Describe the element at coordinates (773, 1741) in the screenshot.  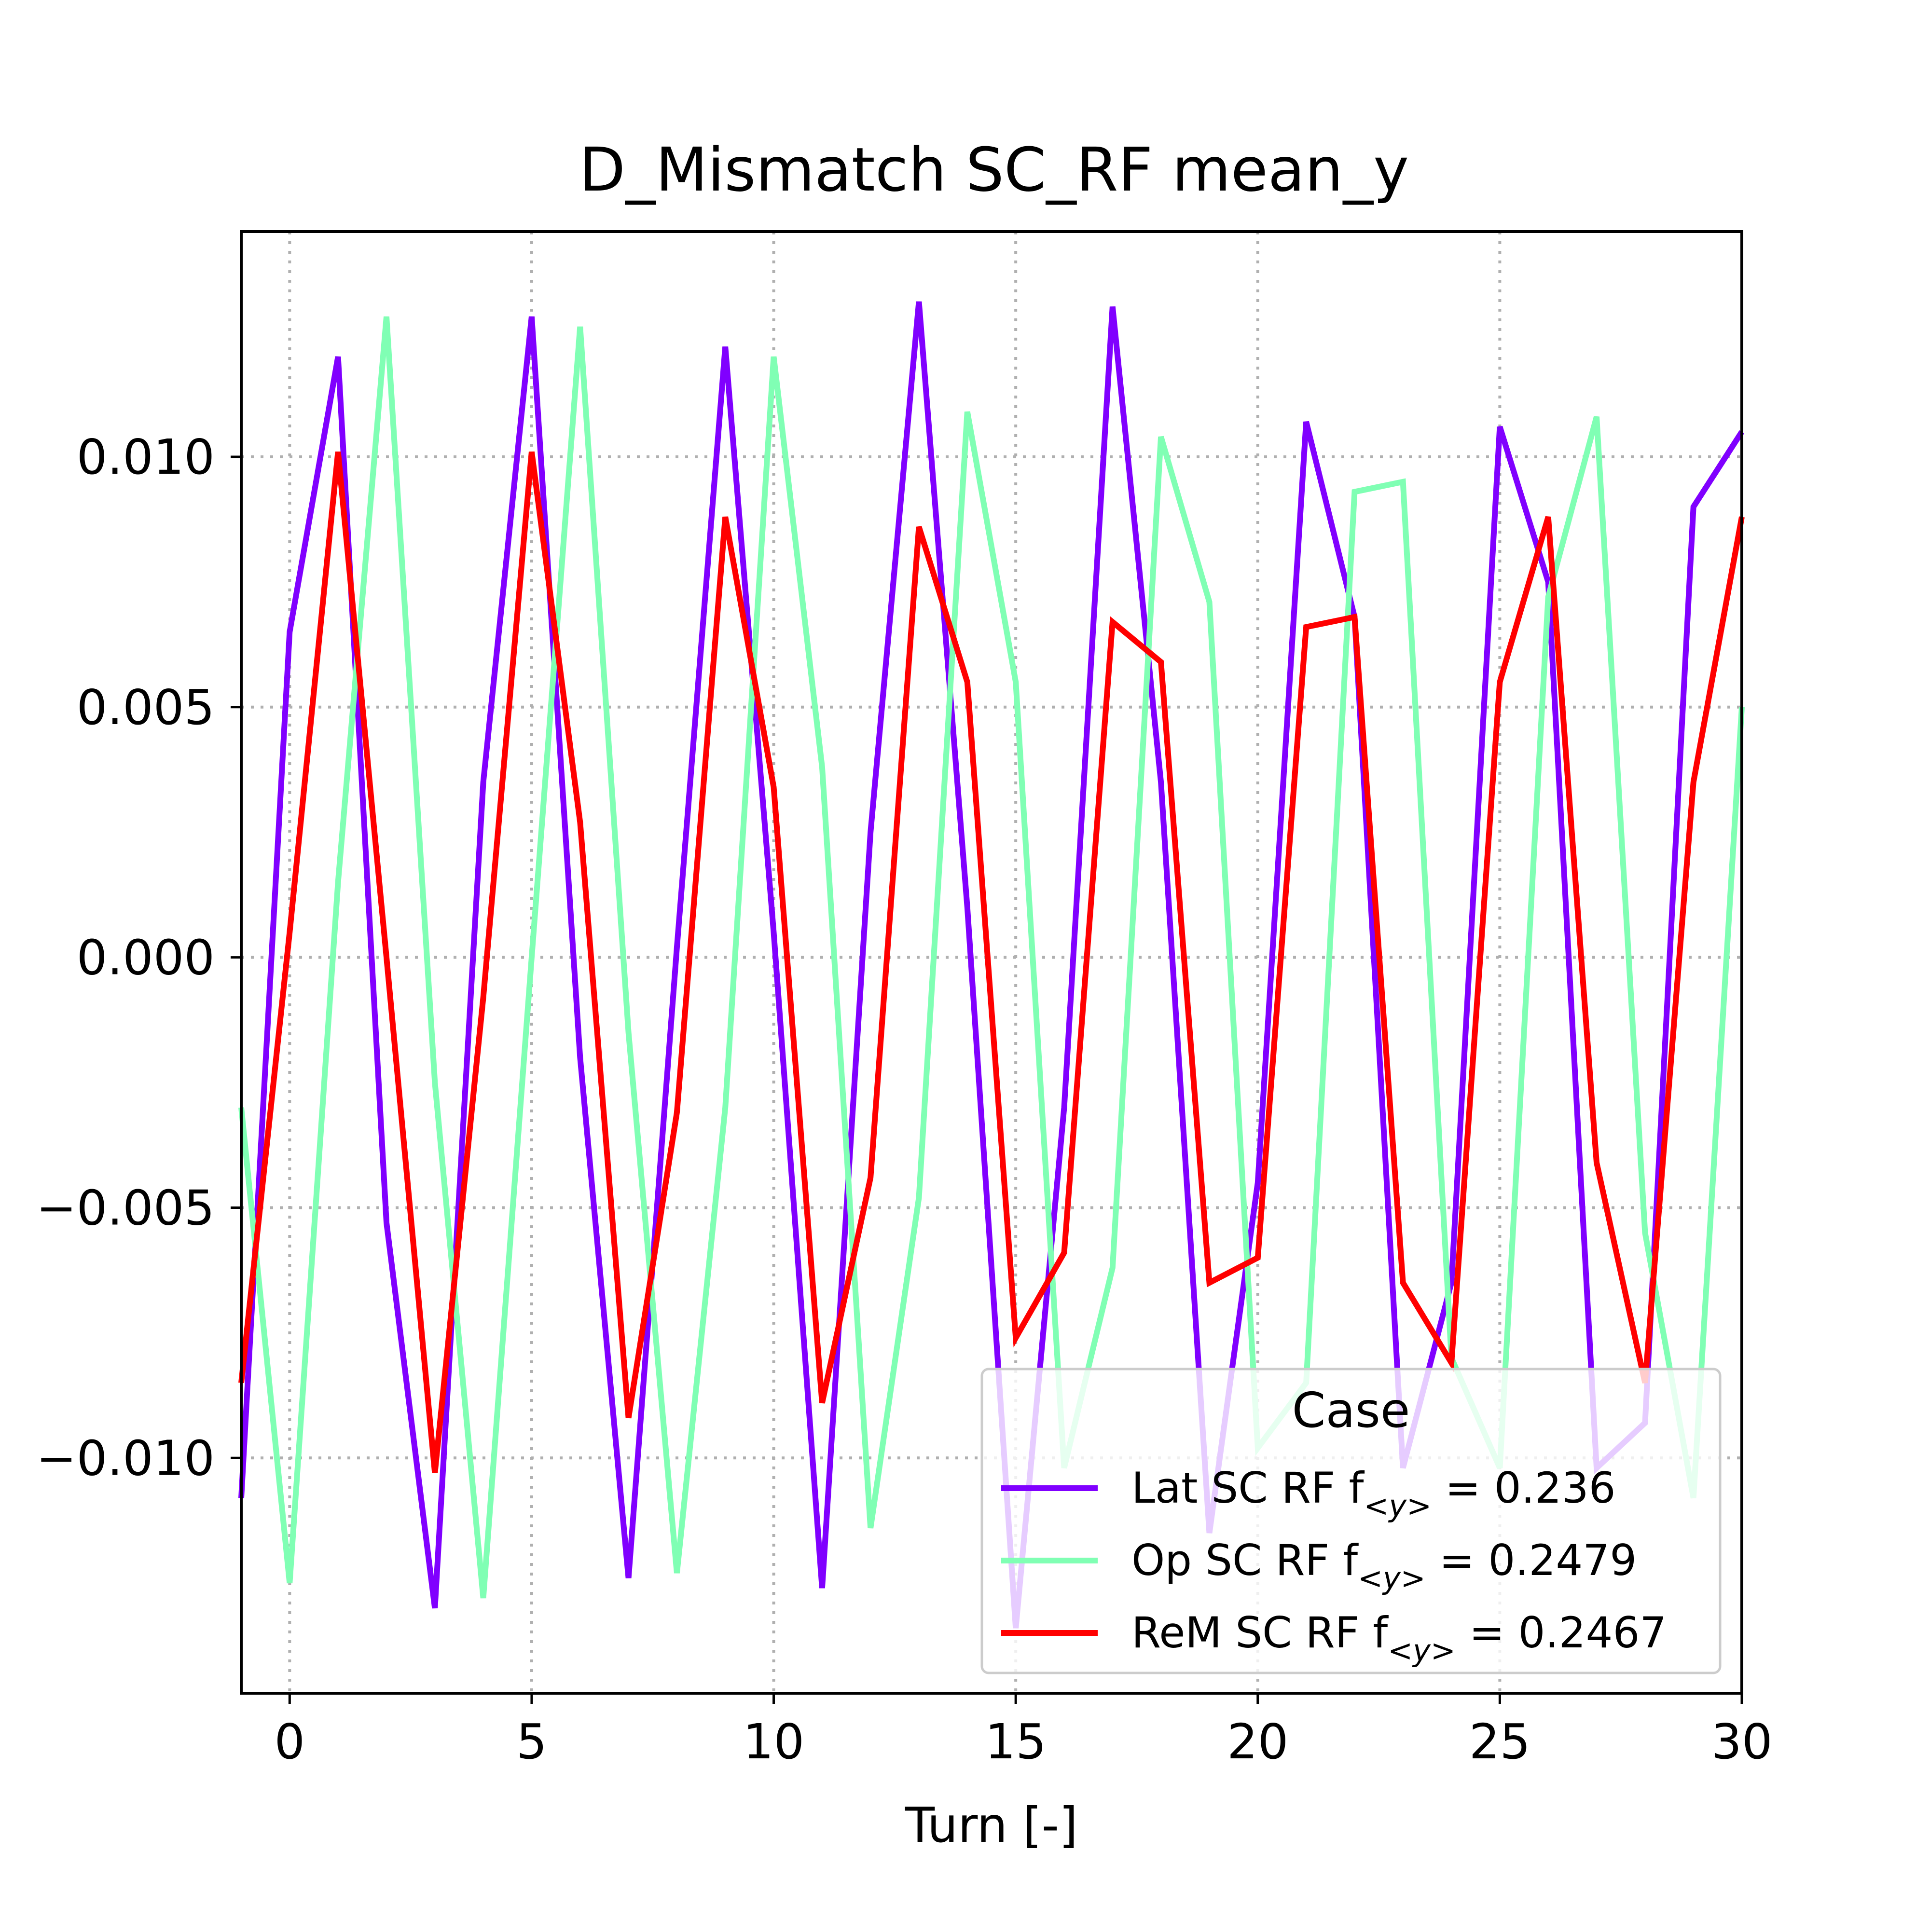
I see `x-tick-label: 10` at that location.